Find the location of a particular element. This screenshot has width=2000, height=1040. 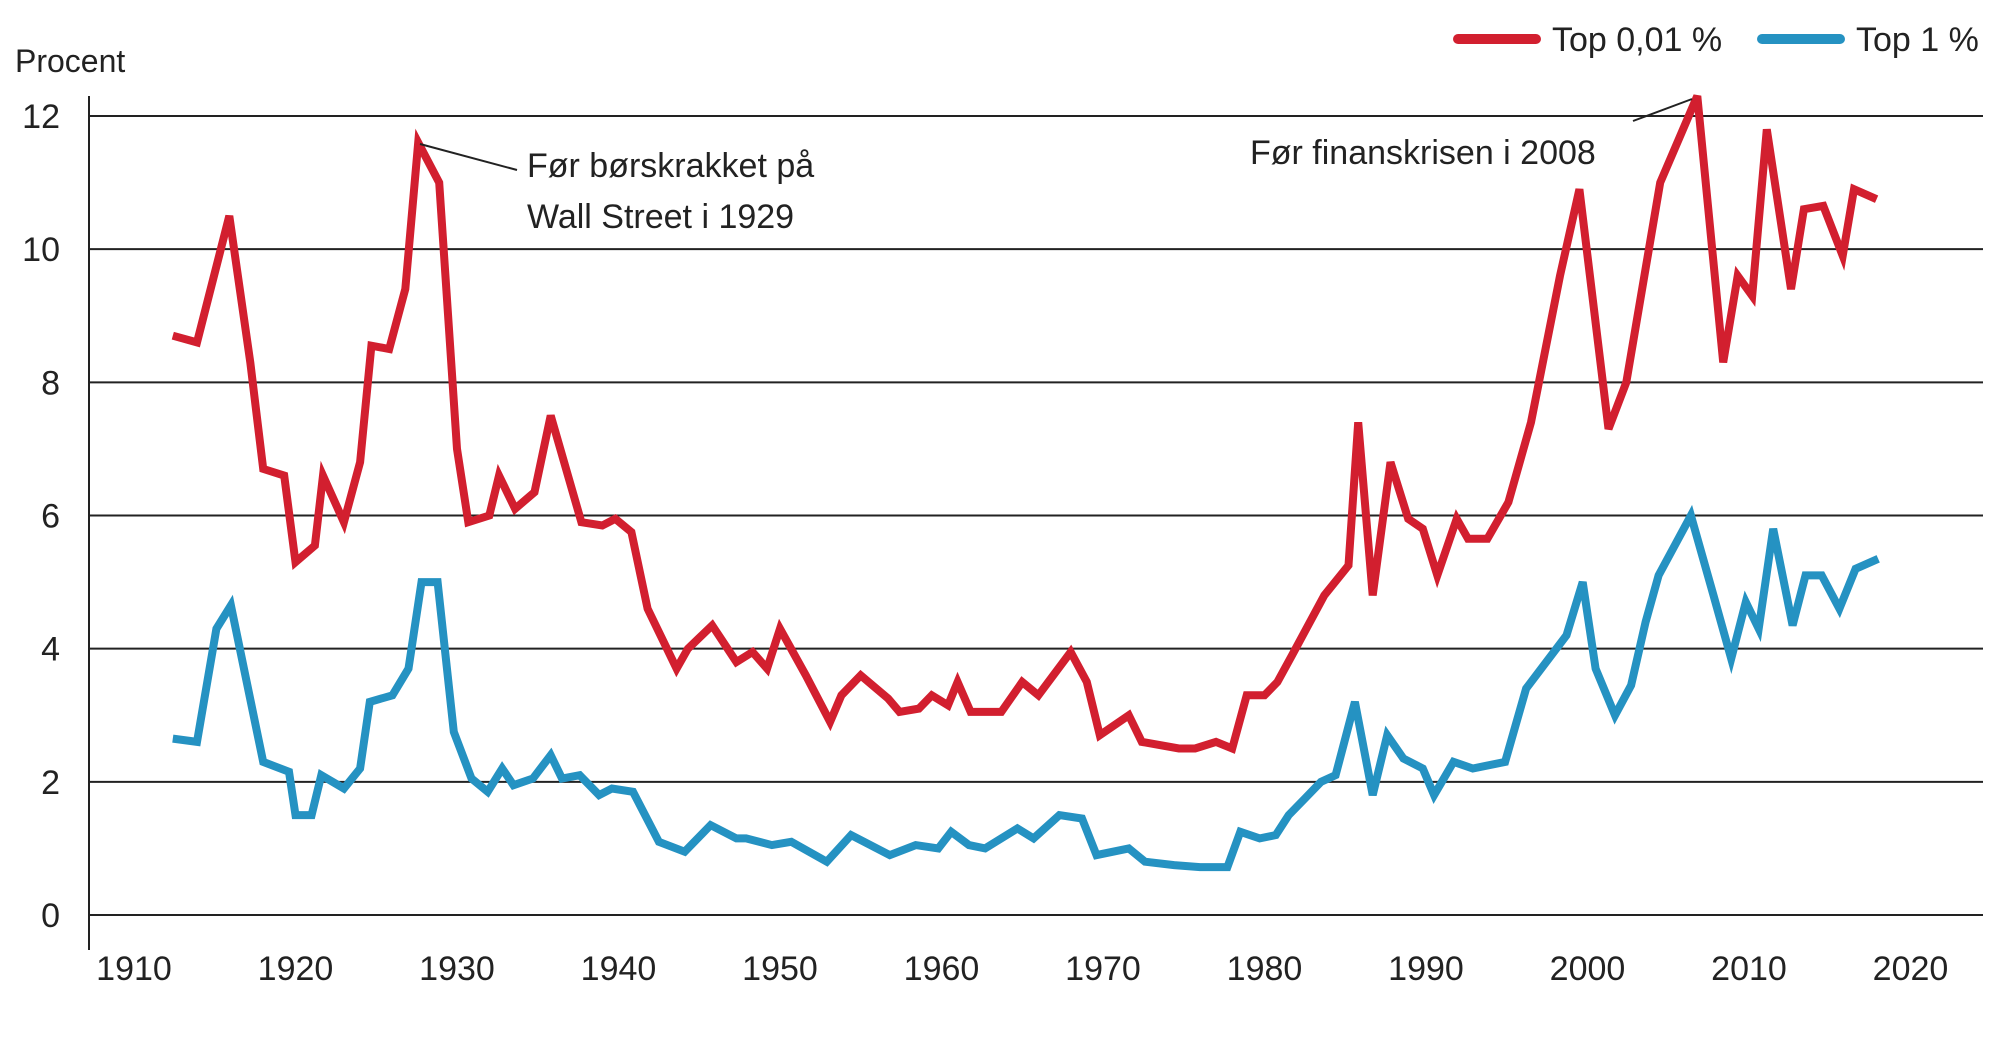

annotation-1929-line1: Før børskrakket på is located at coordinates (670, 166).